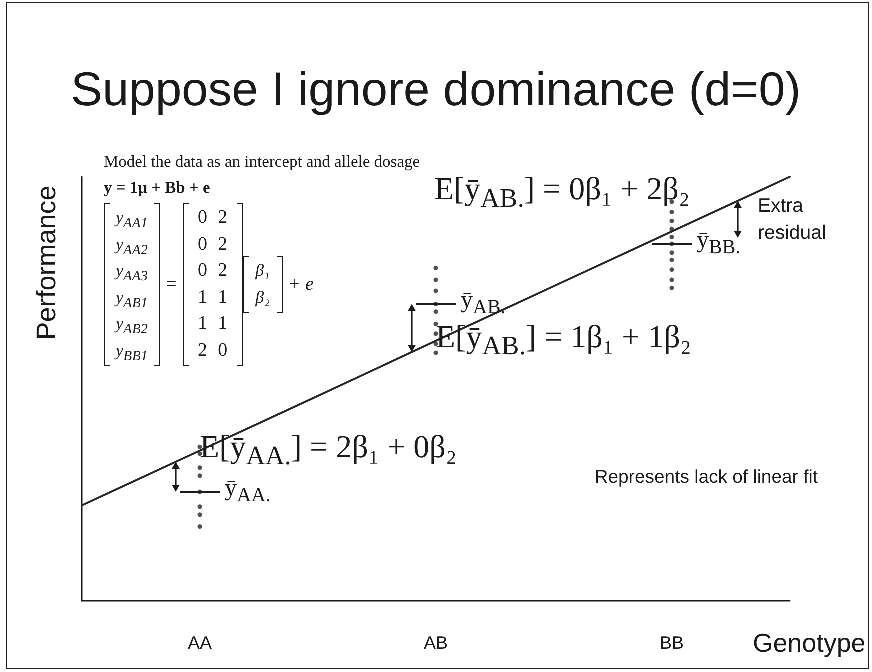  What do you see at coordinates (436, 90) in the screenshot?
I see `chart-title: Suppose I ignore dominance (d=0)` at bounding box center [436, 90].